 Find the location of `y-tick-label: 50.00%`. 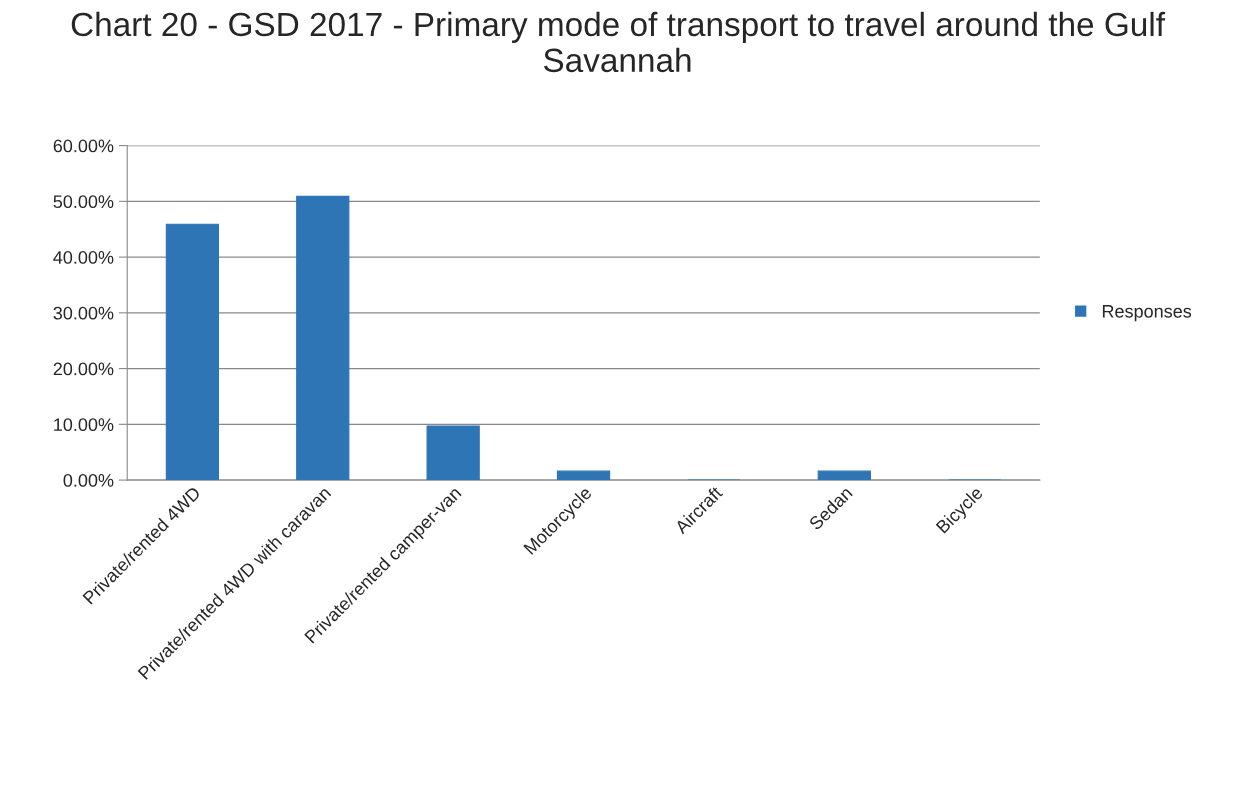

y-tick-label: 50.00% is located at coordinates (83, 202).